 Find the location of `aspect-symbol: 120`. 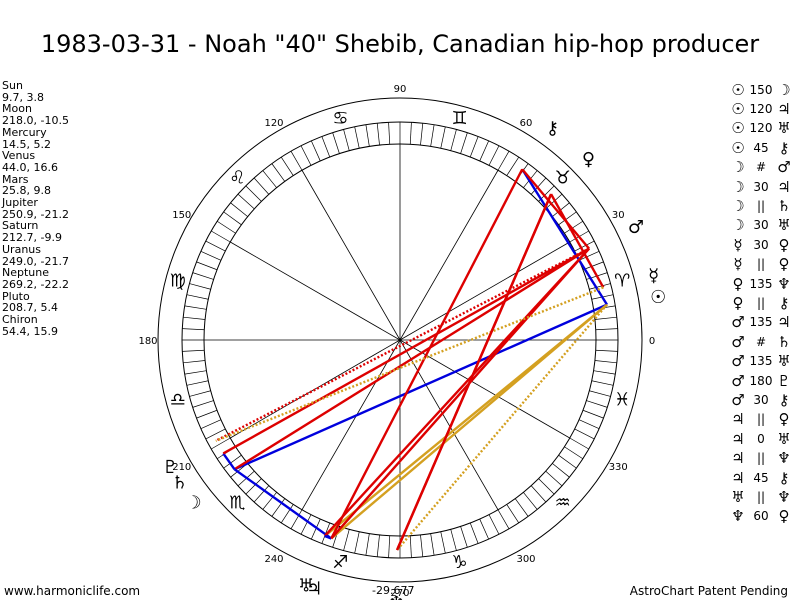

aspect-symbol: 120 is located at coordinates (761, 109).